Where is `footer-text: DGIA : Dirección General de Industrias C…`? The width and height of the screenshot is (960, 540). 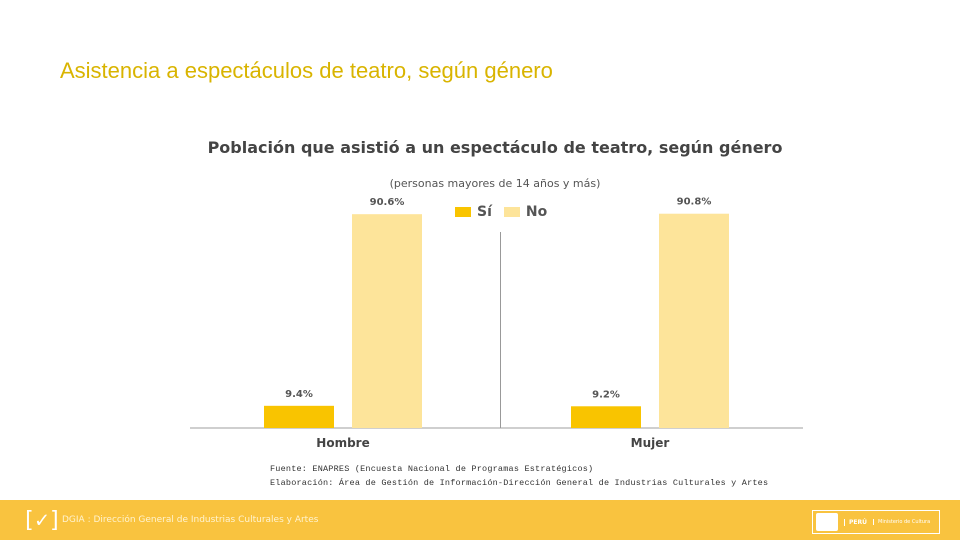 footer-text: DGIA : Dirección General de Industrias C… is located at coordinates (190, 520).